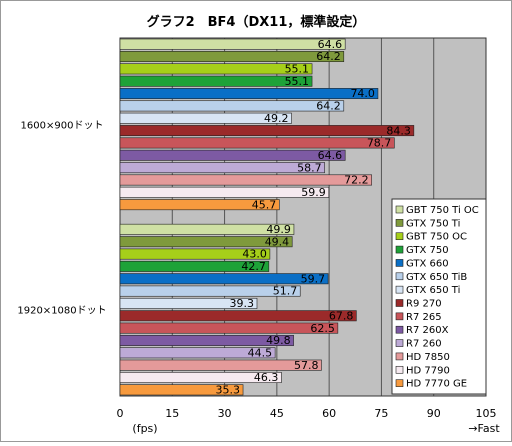  I want to click on bar-value-label: 51.7, so click(285, 291).